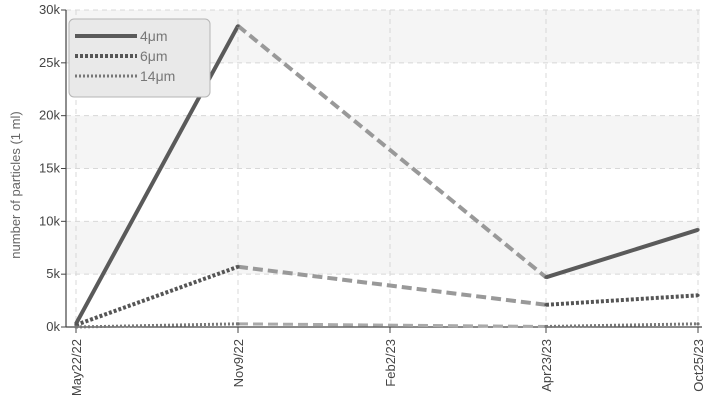 The height and width of the screenshot is (411, 713). What do you see at coordinates (154, 56) in the screenshot?
I see `legend-label: 6μm` at bounding box center [154, 56].